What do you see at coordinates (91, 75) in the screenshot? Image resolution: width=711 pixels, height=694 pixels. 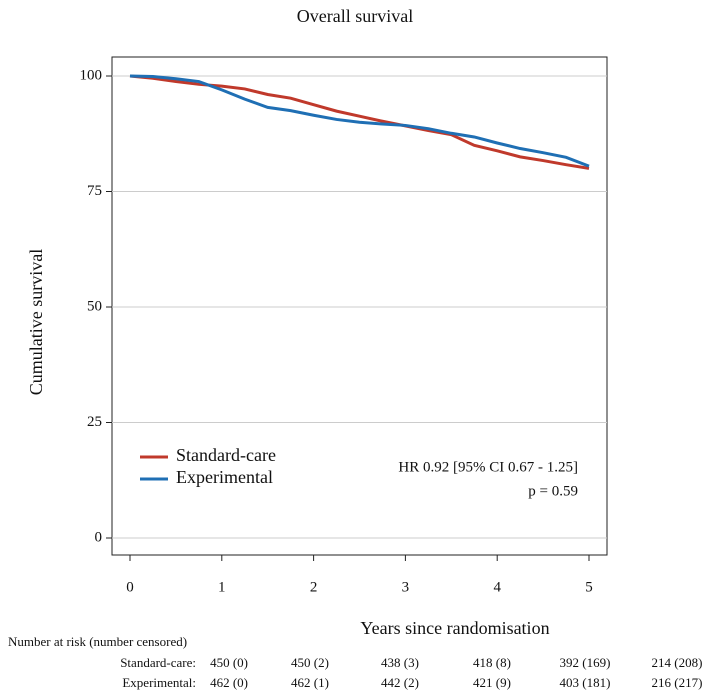 I see `y-tick-label: 100` at bounding box center [91, 75].